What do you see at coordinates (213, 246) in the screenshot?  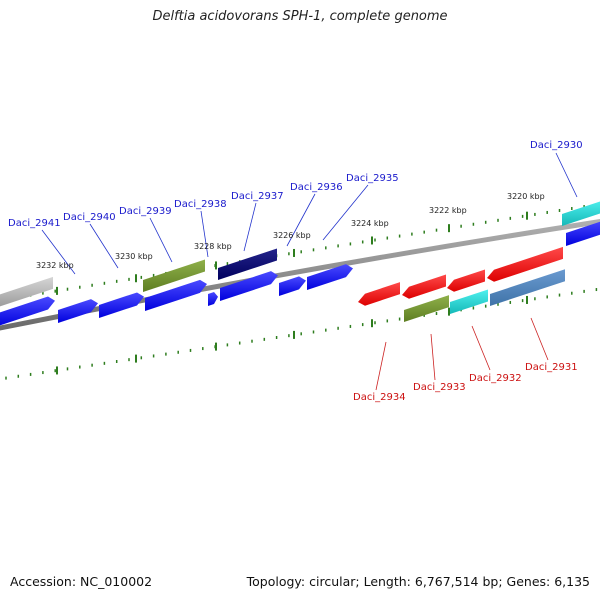 I see `tick-label: 3228 kbp` at bounding box center [213, 246].